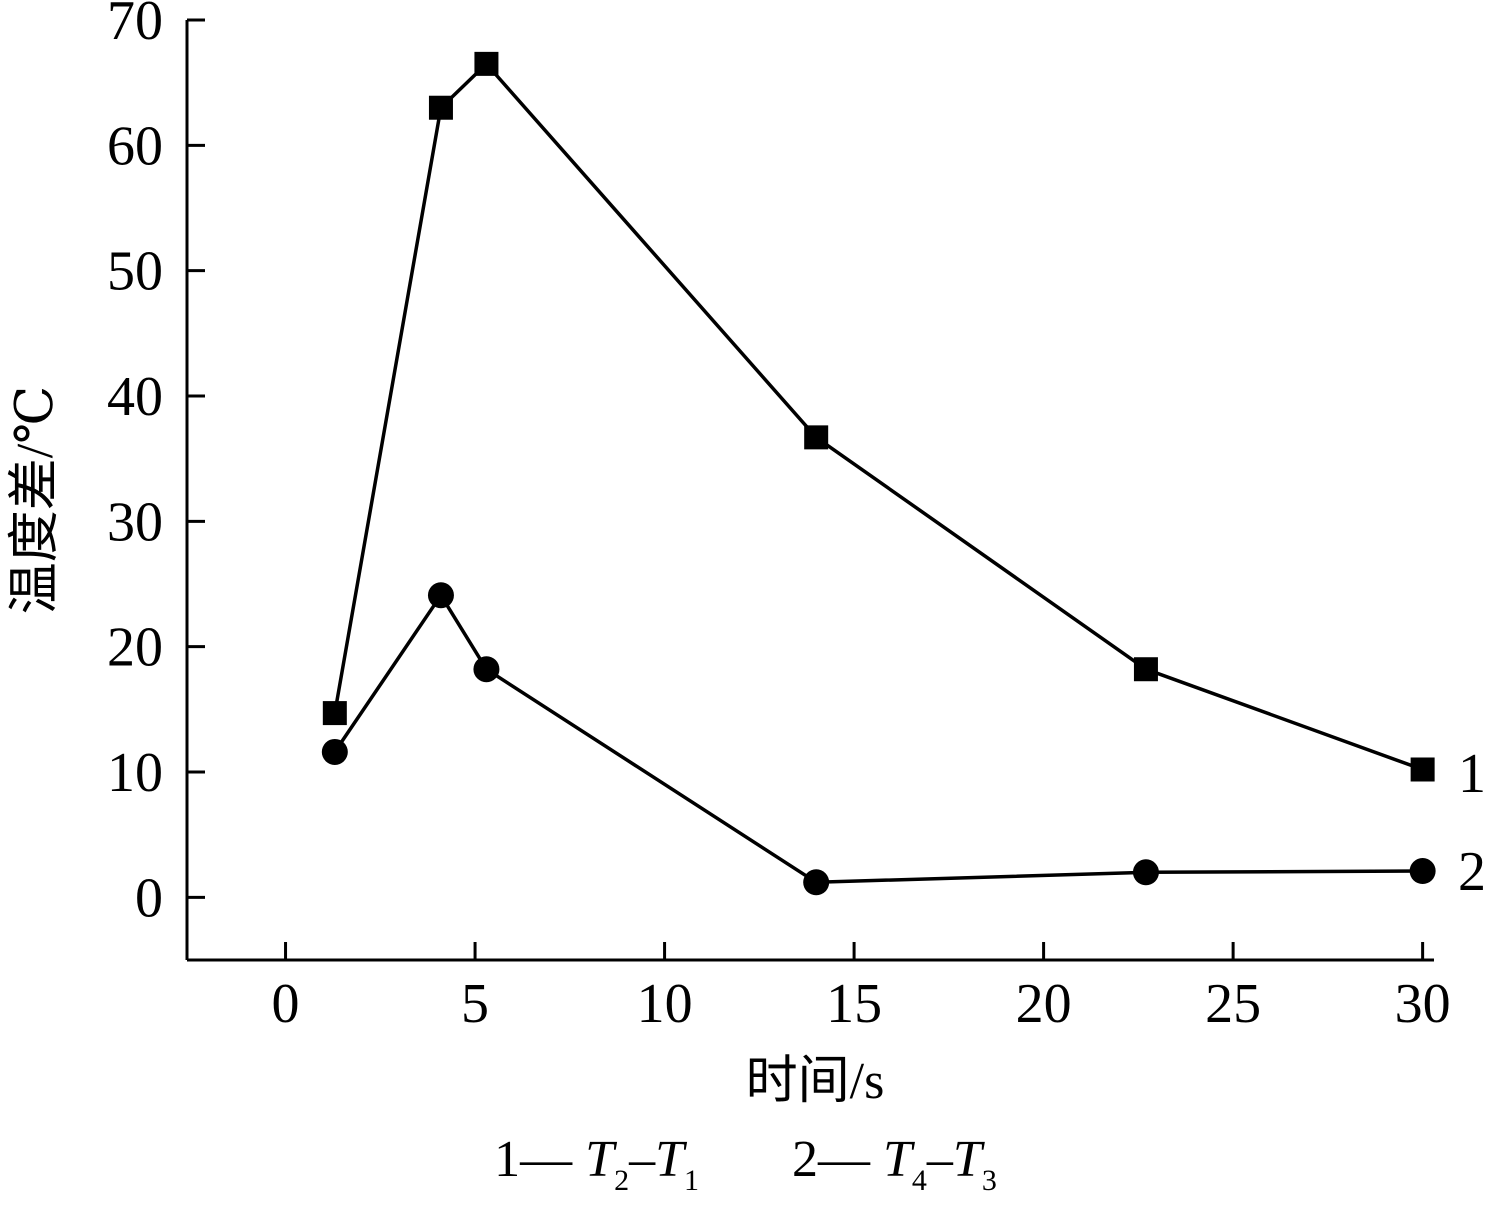  I want to click on legend-formula: T2–T1, so click(642, 1164).